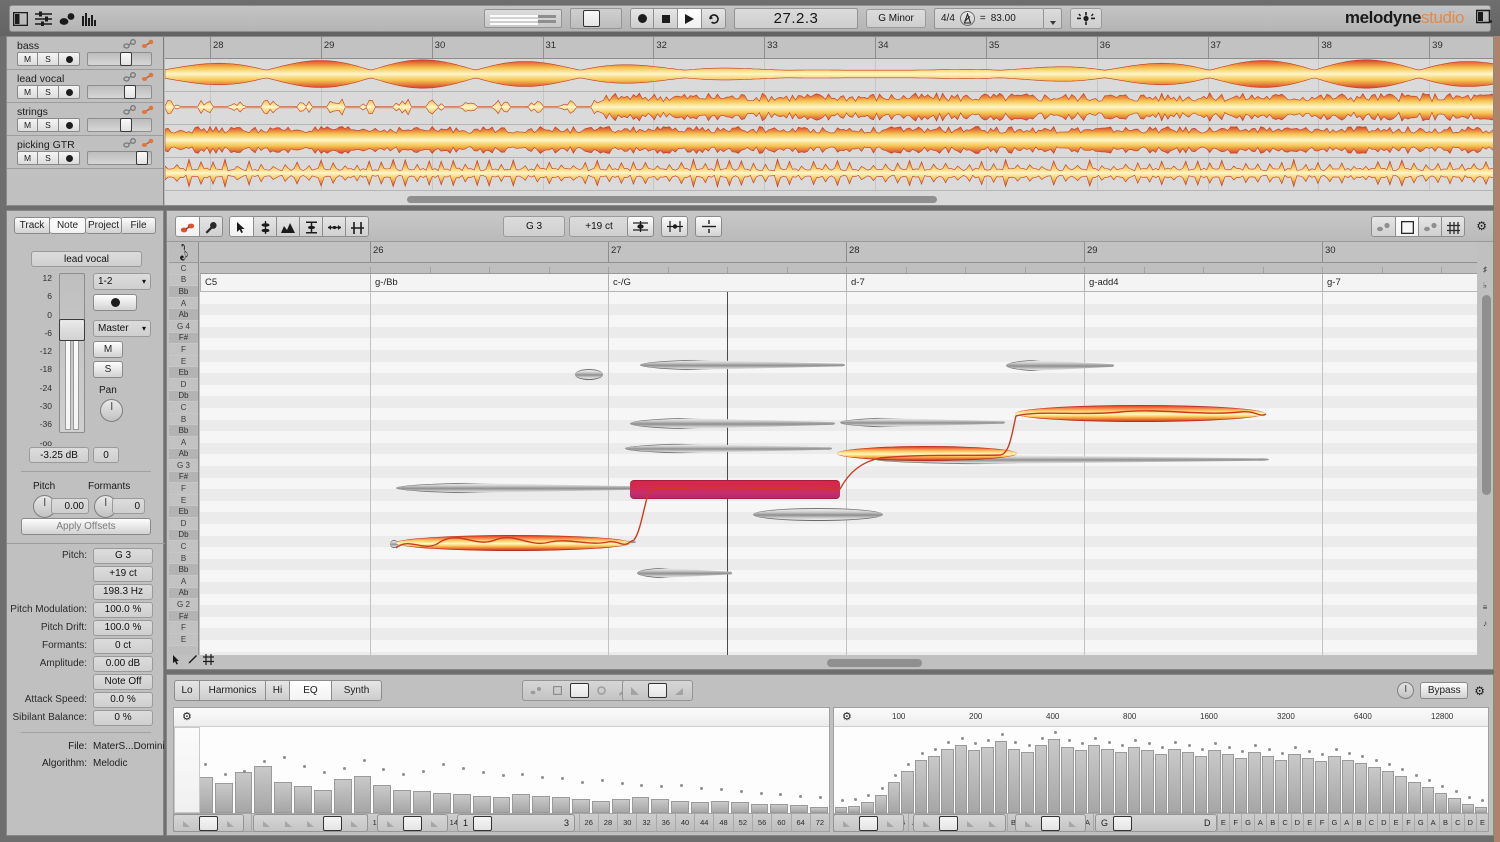  What do you see at coordinates (483, 823) in the screenshot?
I see `range-handle-left` at bounding box center [483, 823].